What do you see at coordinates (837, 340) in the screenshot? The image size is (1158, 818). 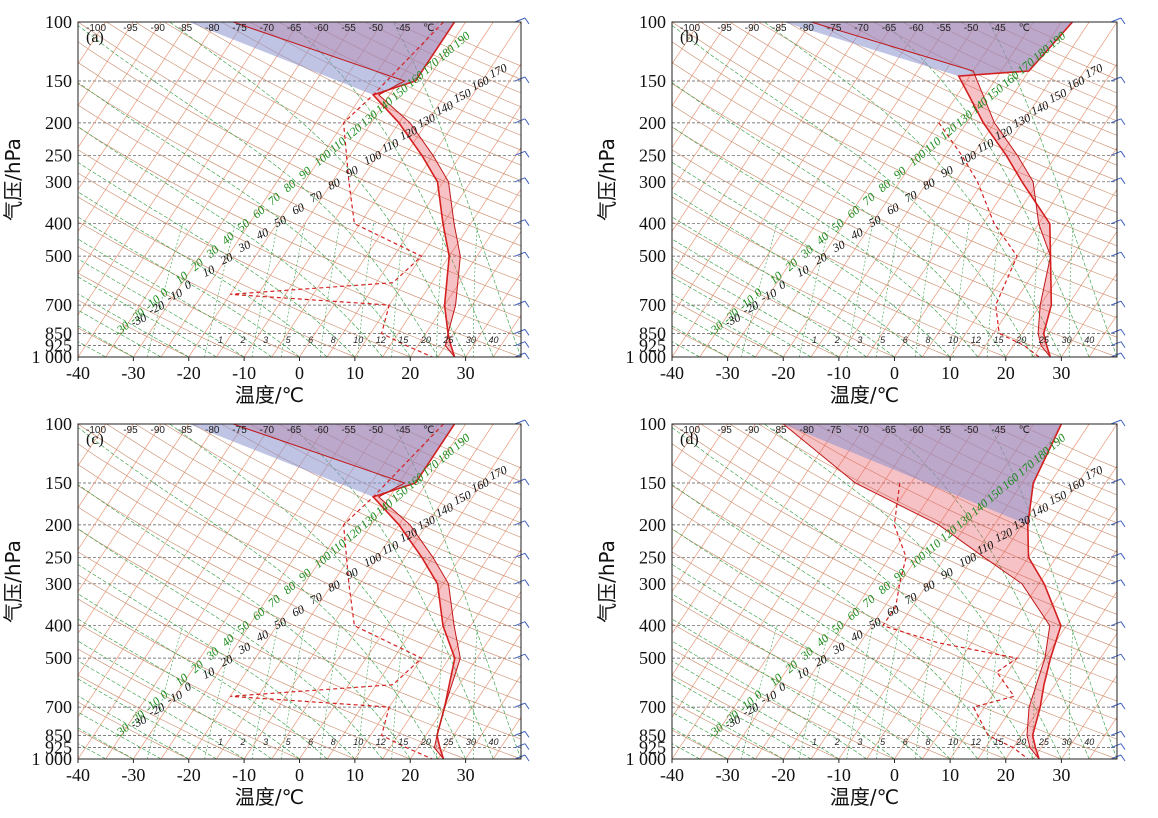 I see `mixing-ratio-label: 2` at bounding box center [837, 340].